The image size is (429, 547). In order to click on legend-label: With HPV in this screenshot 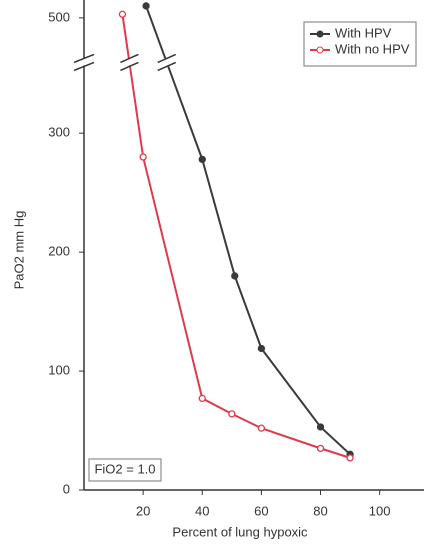, I will do `click(363, 32)`.